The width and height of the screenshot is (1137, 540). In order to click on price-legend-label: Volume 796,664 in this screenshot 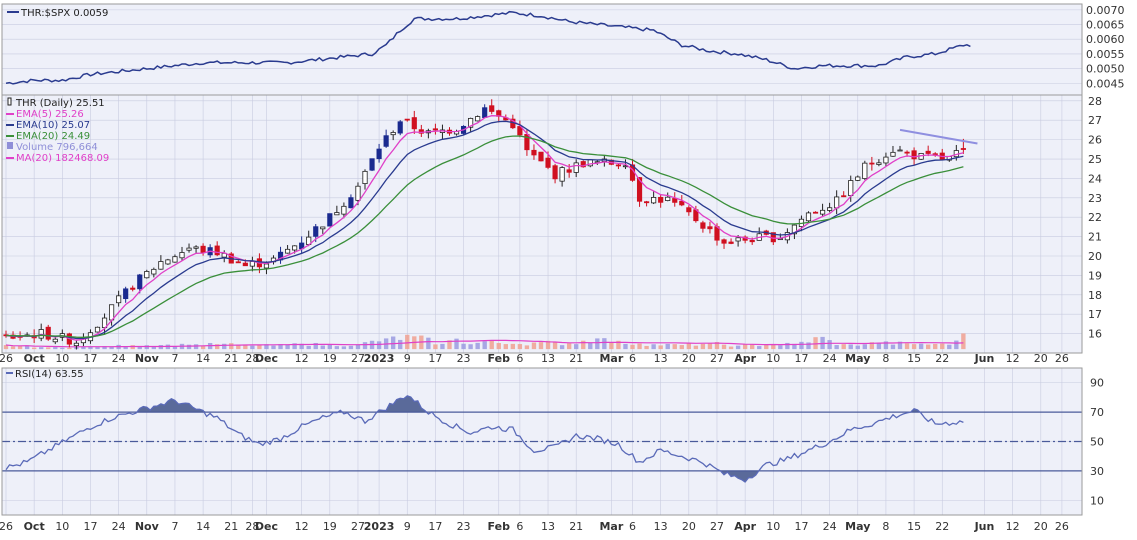, I will do `click(57, 147)`.